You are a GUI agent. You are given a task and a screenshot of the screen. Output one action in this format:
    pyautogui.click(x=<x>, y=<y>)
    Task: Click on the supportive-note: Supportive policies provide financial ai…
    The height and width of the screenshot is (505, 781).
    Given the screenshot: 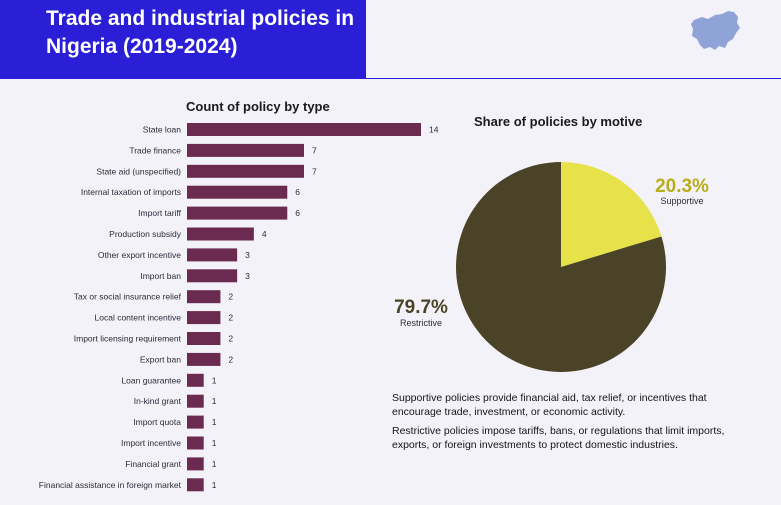 What is the action you would take?
    pyautogui.click(x=549, y=405)
    